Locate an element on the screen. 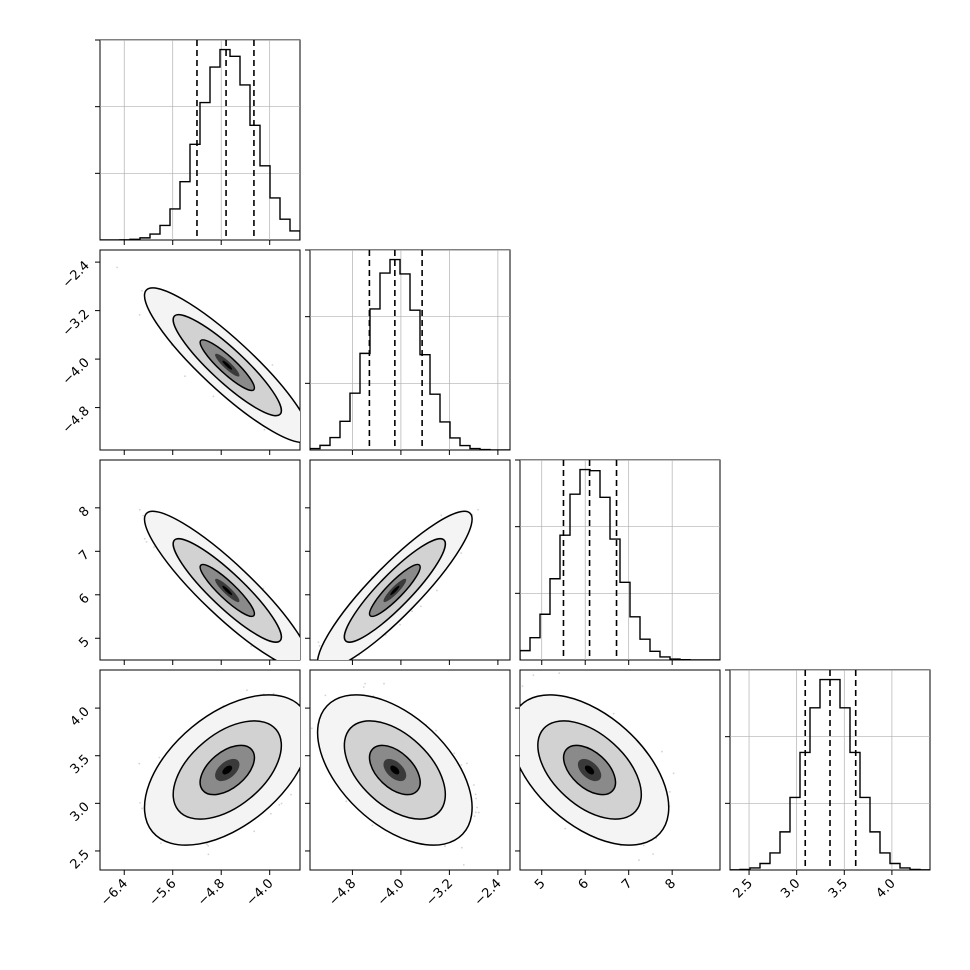  scatter-panel-3-0: −6.4 −5.6 −4.8 −4.02.53.03.54.0 is located at coordinates (184, 789).